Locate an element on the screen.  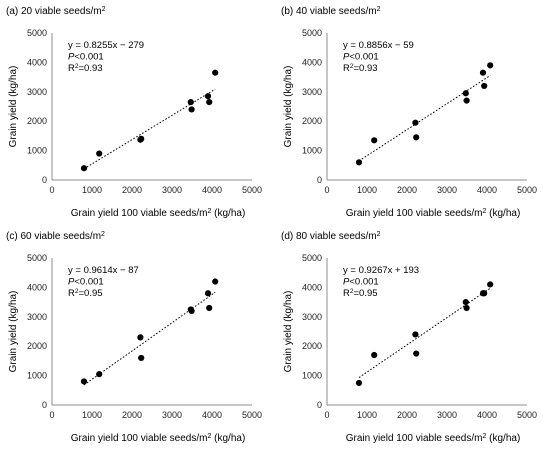
r-squared: R2=0.93 is located at coordinates (85, 69).